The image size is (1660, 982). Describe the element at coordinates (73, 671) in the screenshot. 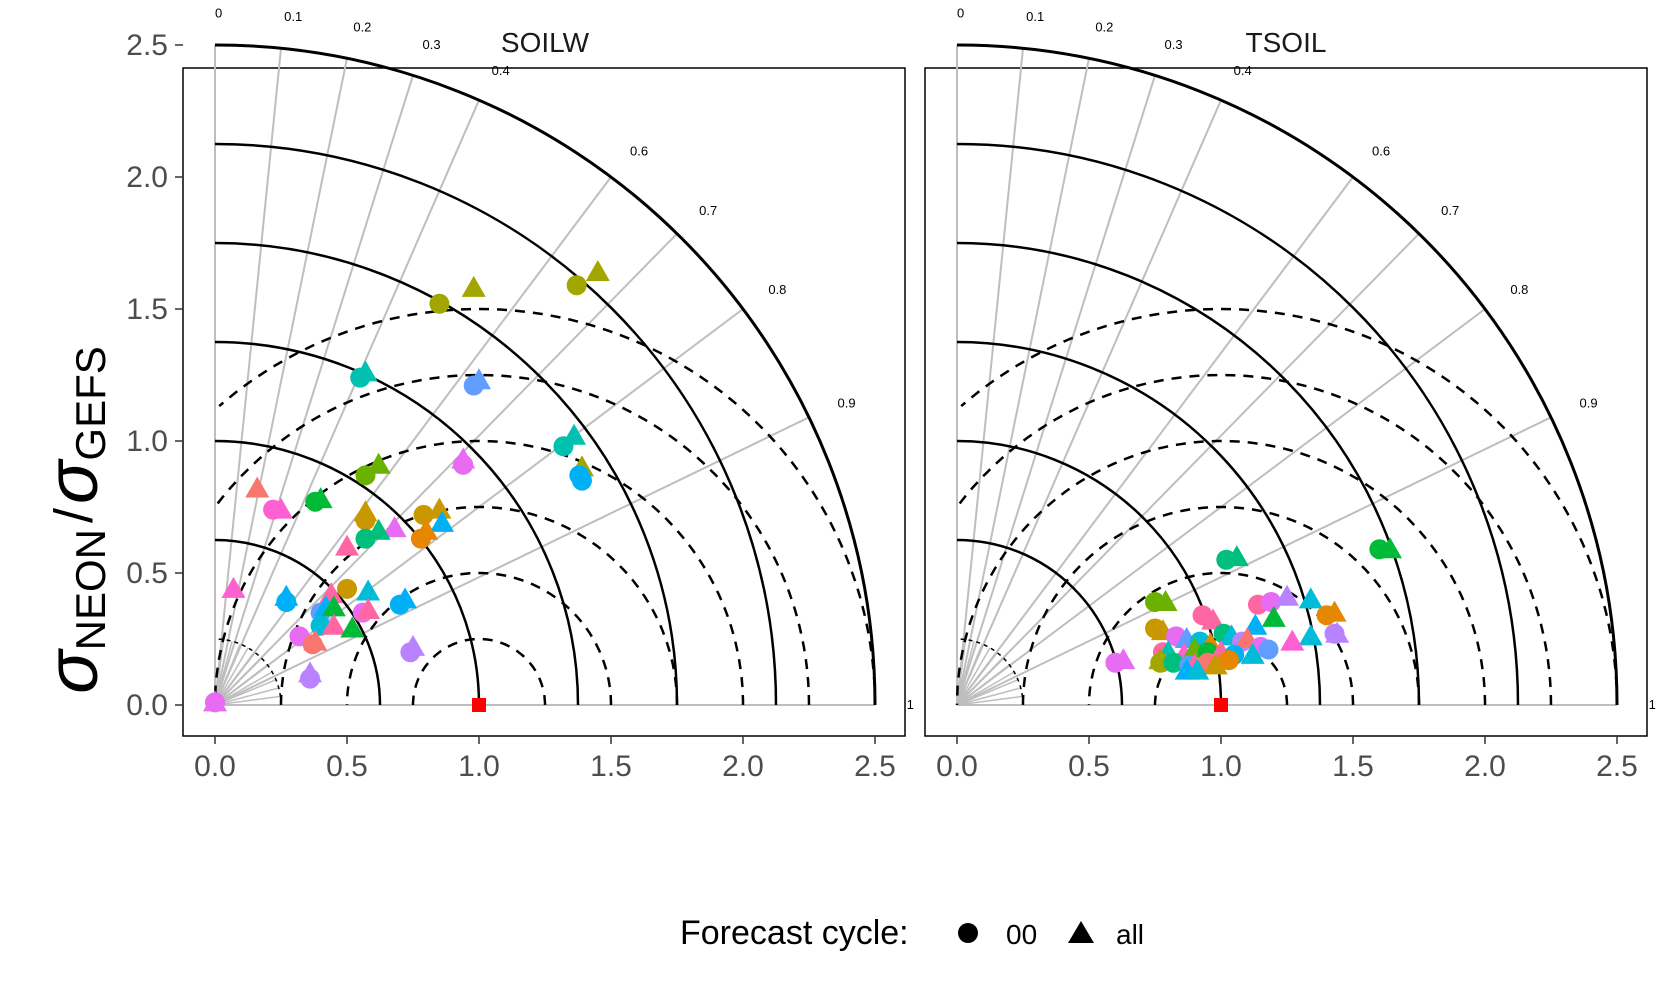

I see `y-axis-label-sigma-neon: σ` at that location.